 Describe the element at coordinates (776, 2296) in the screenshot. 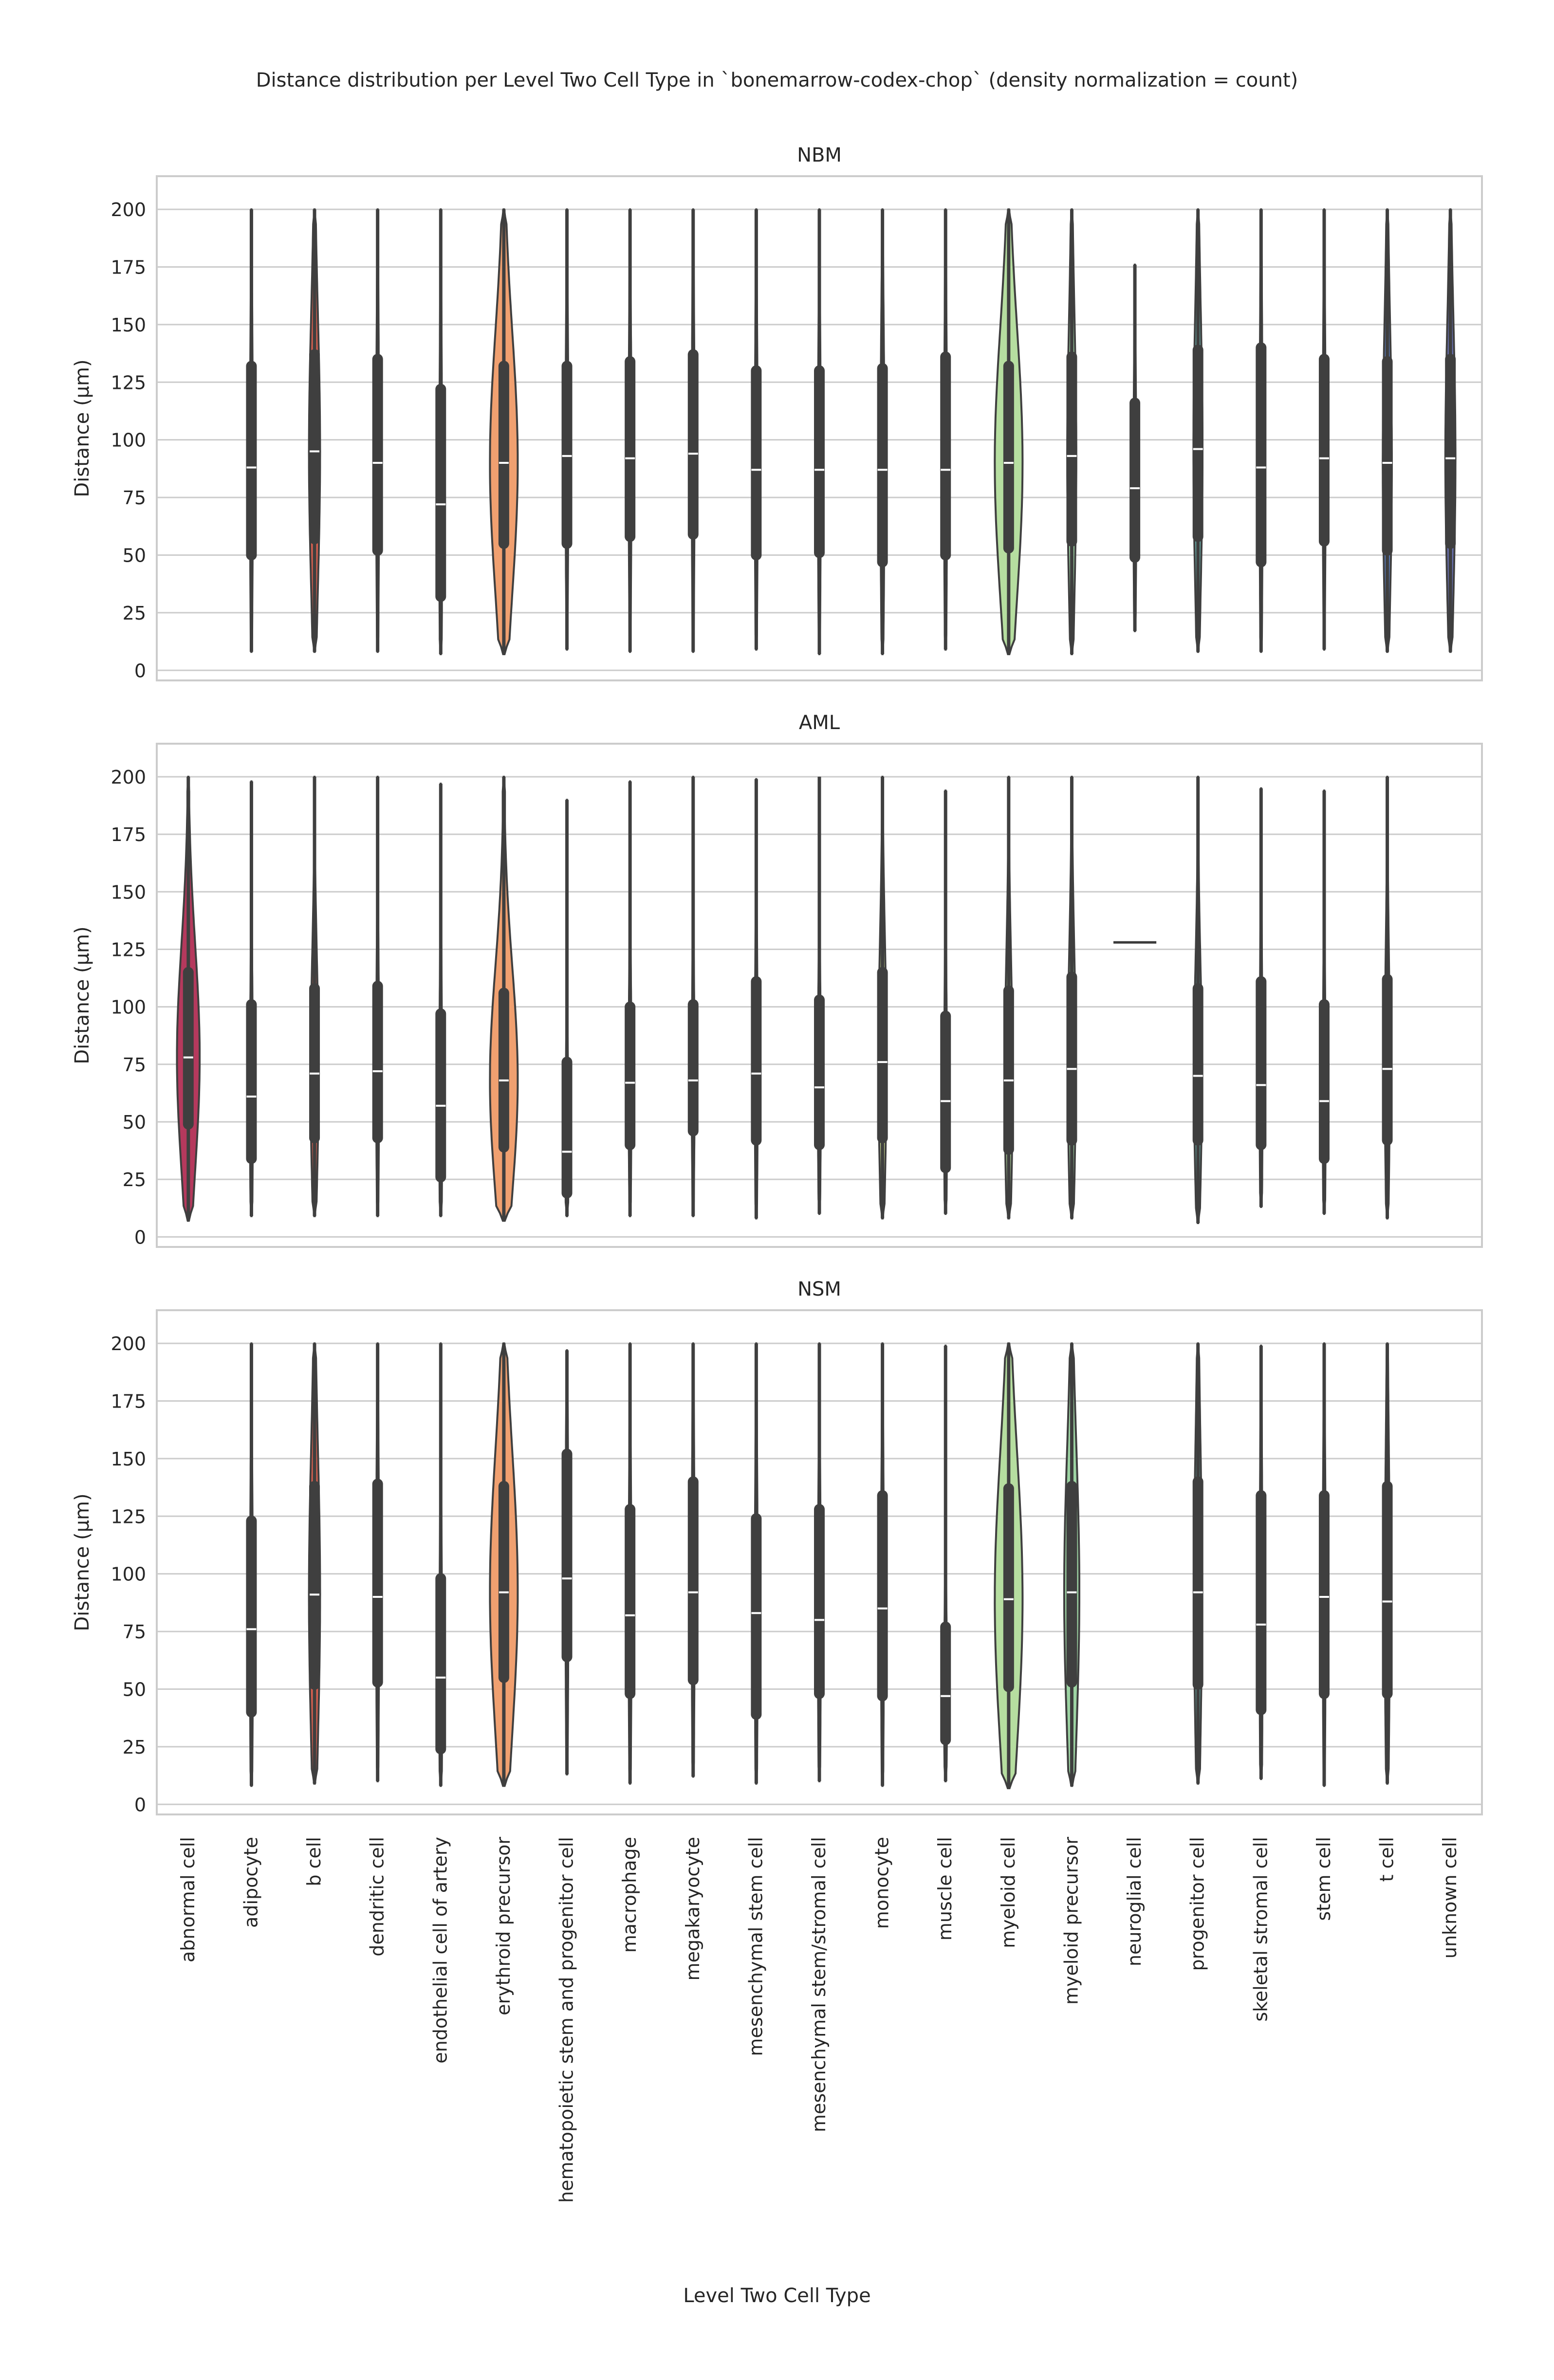

I see `x-axis-label: Level Two Cell Type` at that location.